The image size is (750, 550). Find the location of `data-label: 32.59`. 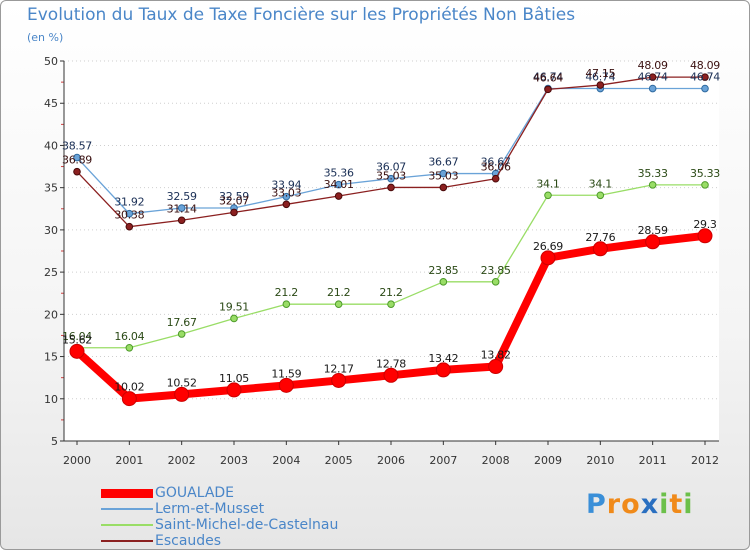

data-label: 32.59 is located at coordinates (234, 196).